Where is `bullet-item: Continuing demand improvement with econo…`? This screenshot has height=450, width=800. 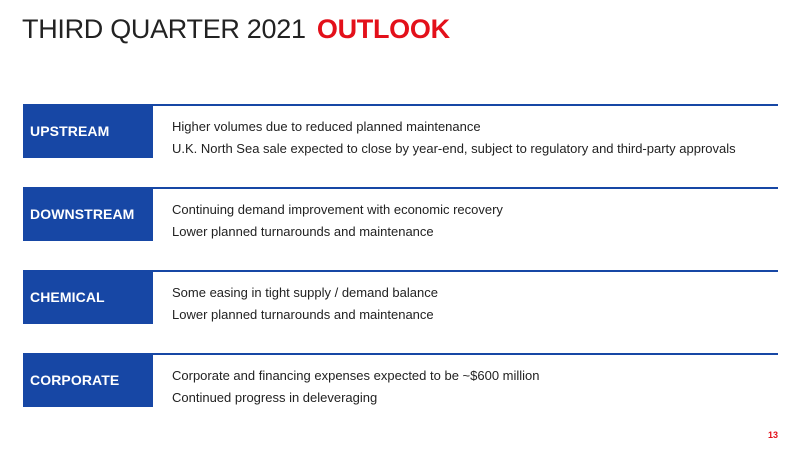 bullet-item: Continuing demand improvement with econo… is located at coordinates (337, 209).